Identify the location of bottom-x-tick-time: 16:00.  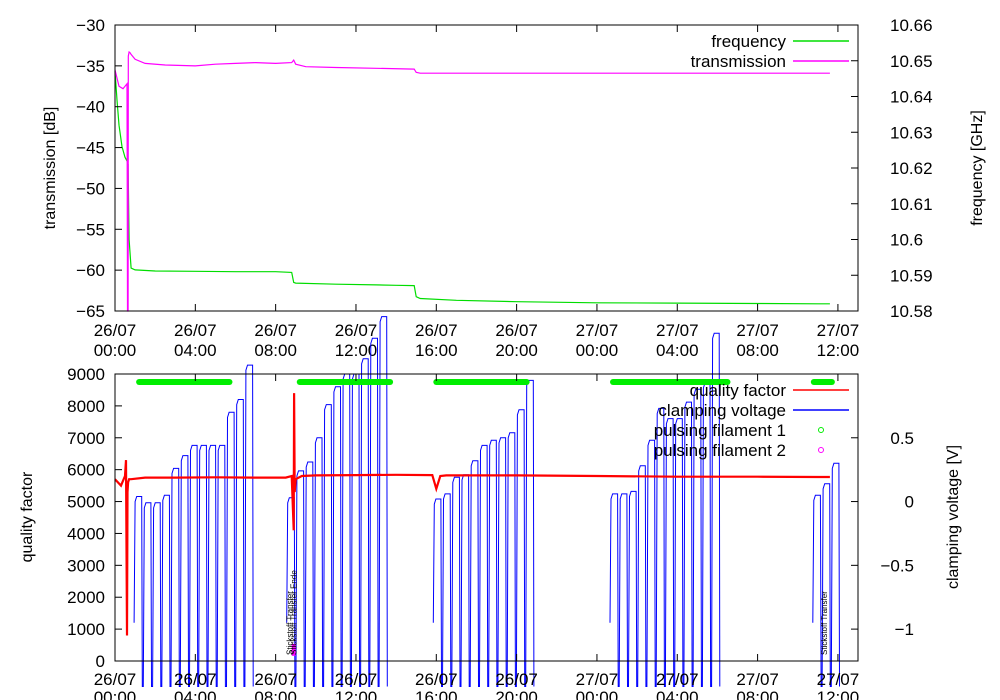
(436, 694).